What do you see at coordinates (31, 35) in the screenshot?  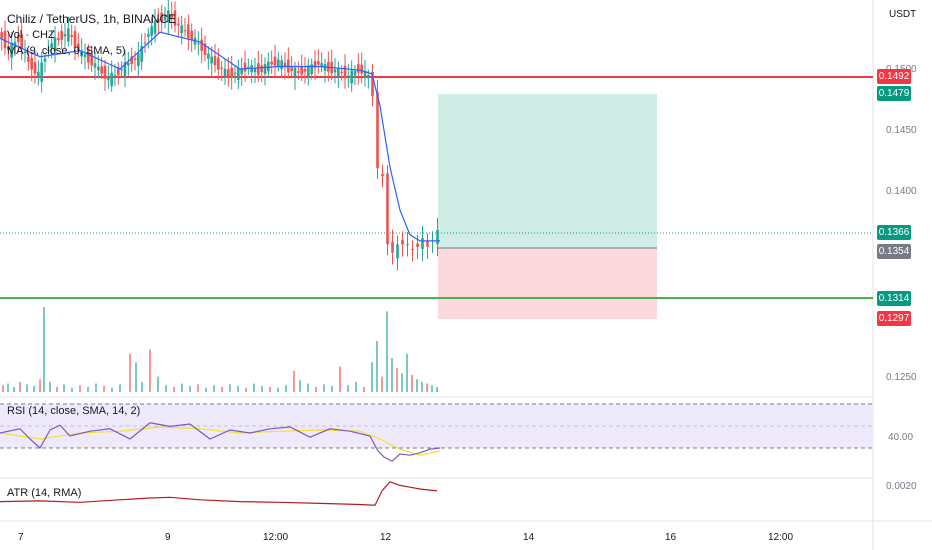 I see `volume-legend: Vol · CHZ` at bounding box center [31, 35].